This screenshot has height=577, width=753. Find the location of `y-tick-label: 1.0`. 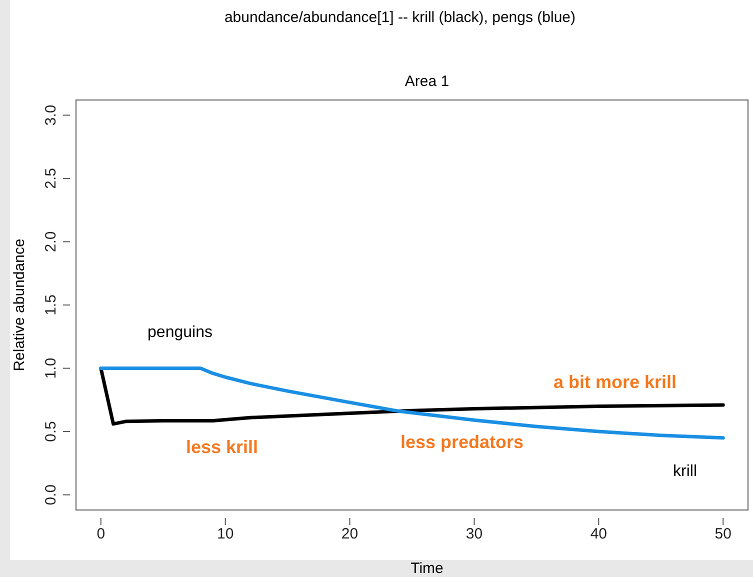

y-tick-label: 1.0 is located at coordinates (51, 368).